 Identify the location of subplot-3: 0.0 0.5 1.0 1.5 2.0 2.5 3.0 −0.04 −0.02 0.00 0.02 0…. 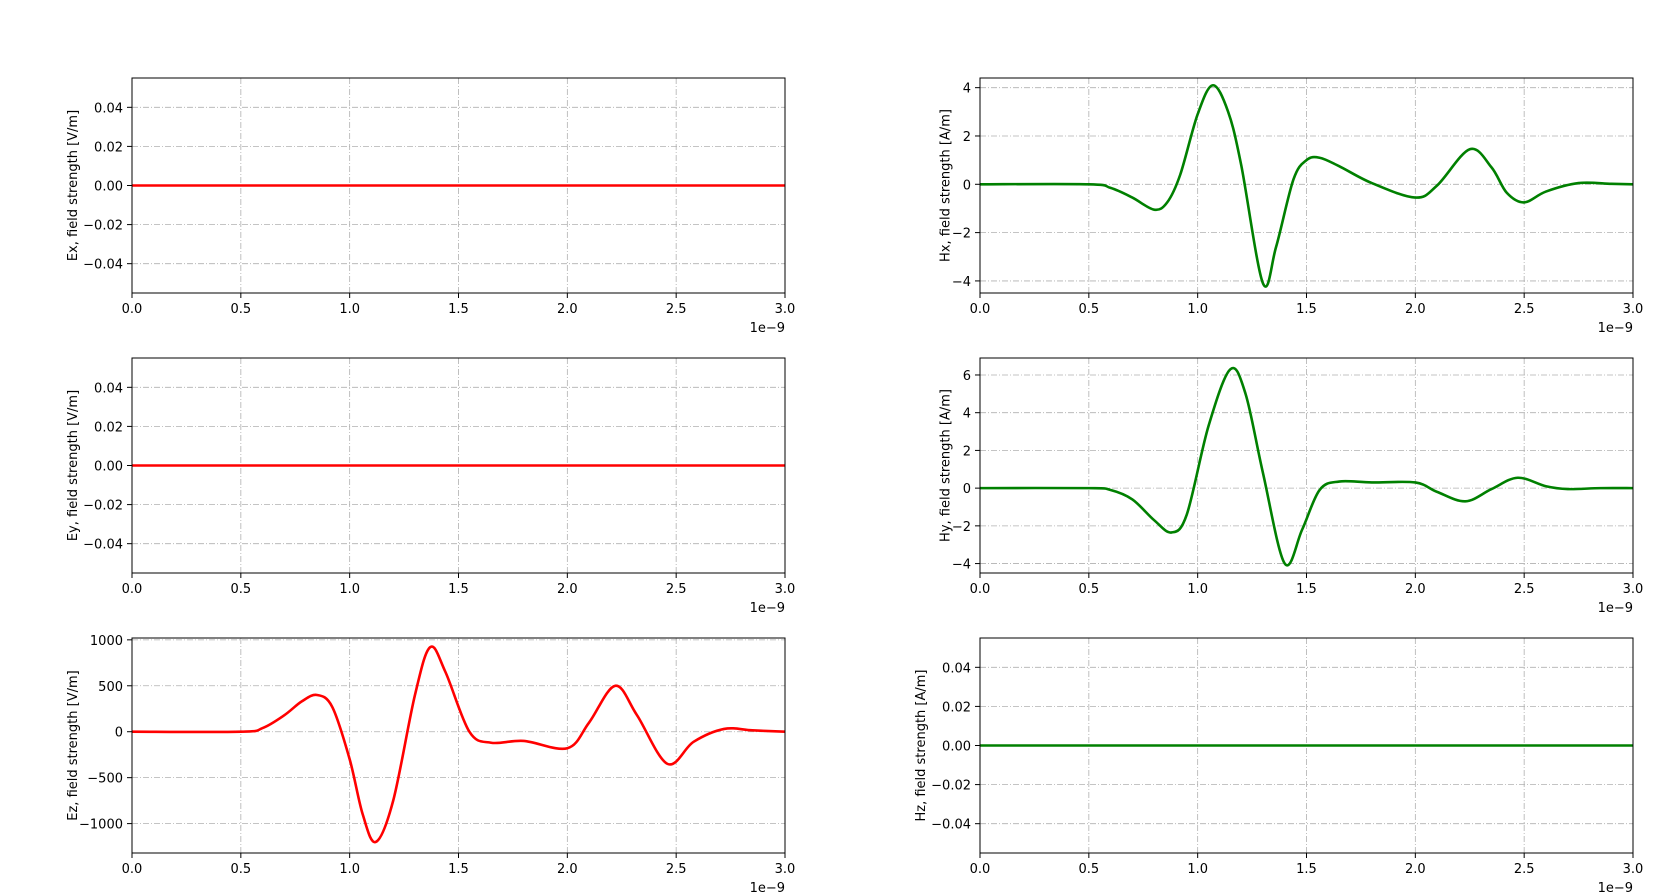
(431, 486).